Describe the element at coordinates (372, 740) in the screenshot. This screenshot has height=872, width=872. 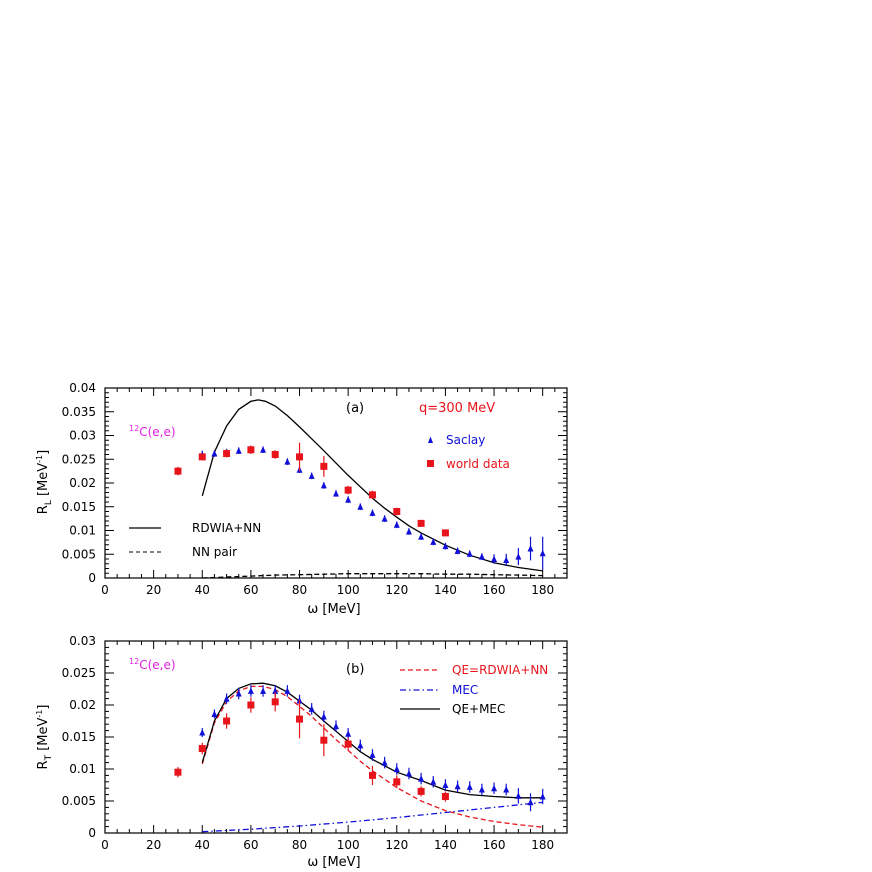
I see `series-line-qe-mec-b` at that location.